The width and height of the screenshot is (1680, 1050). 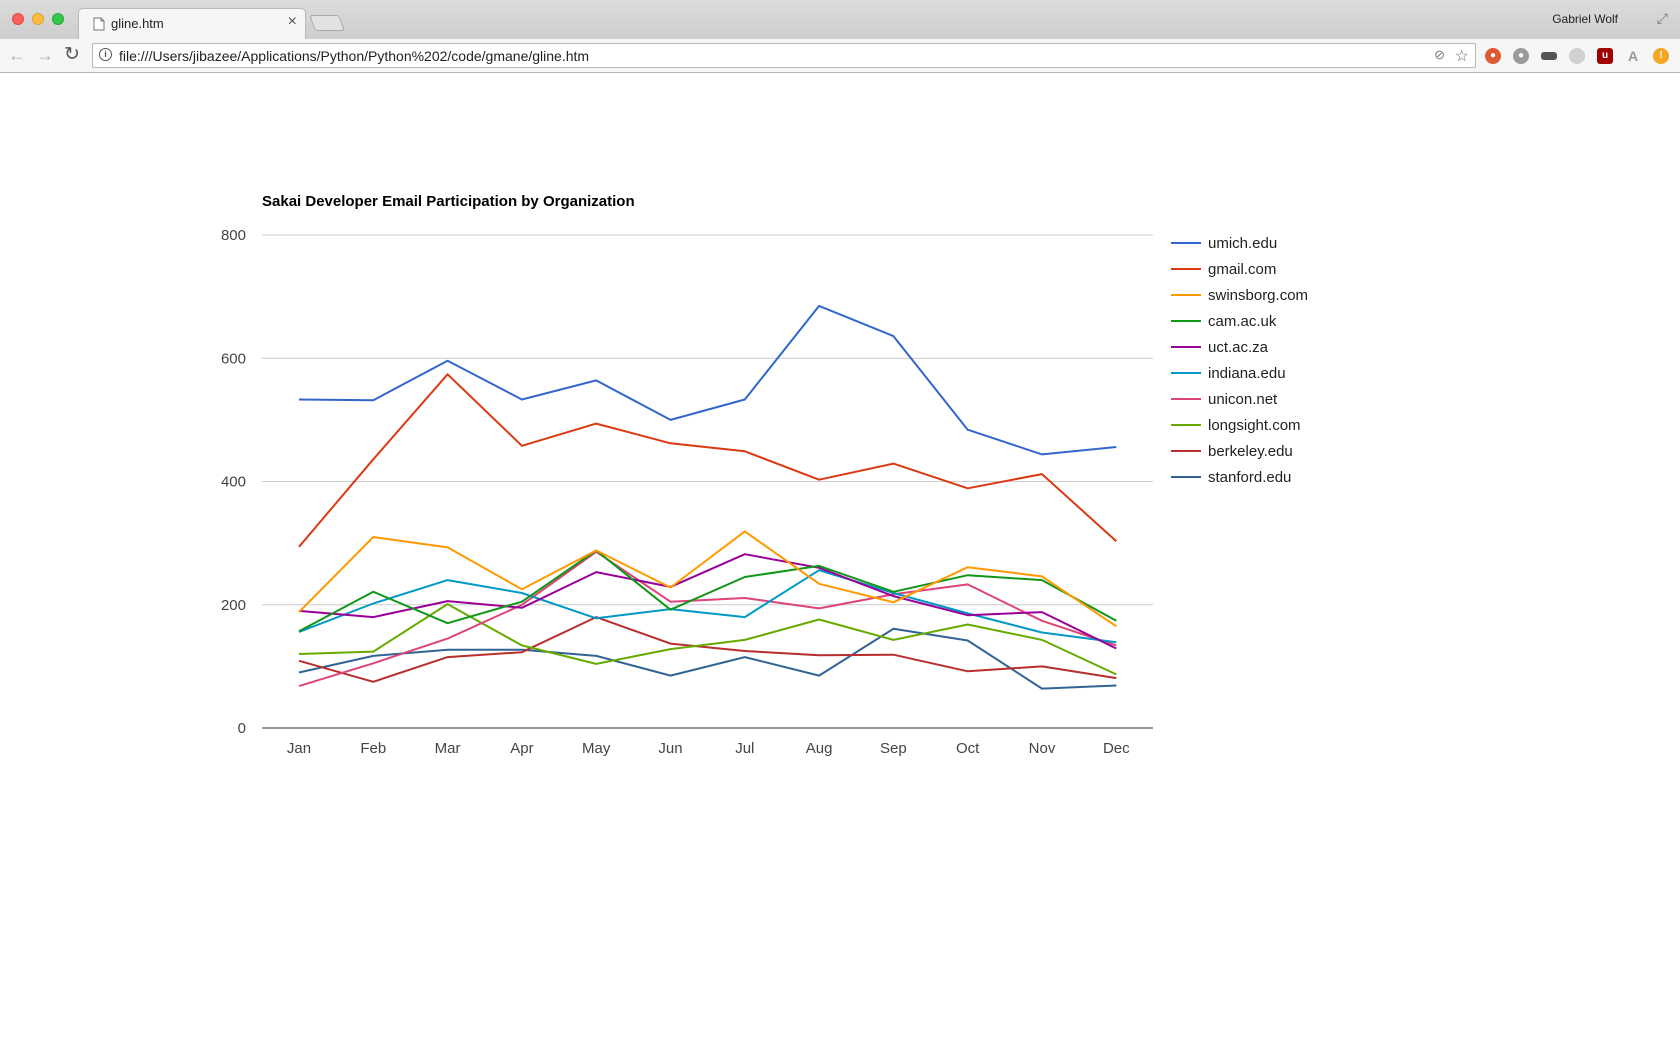 What do you see at coordinates (707, 460) in the screenshot?
I see `series-line-gmail-com` at bounding box center [707, 460].